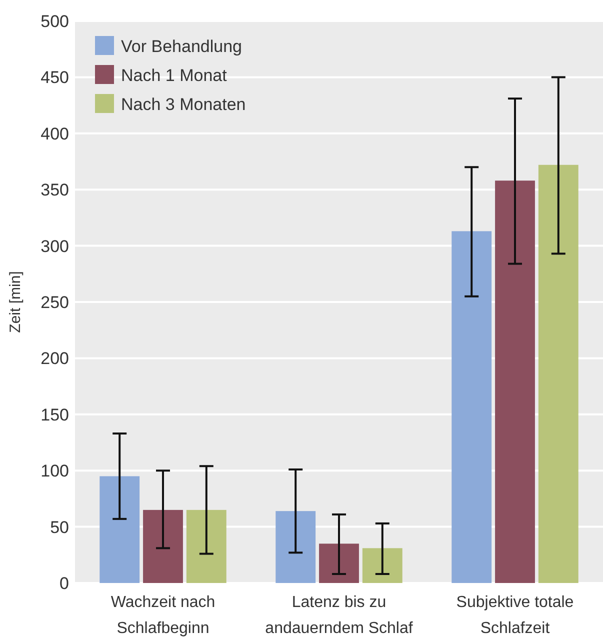  I want to click on y-tick-label: 350, so click(54, 190).